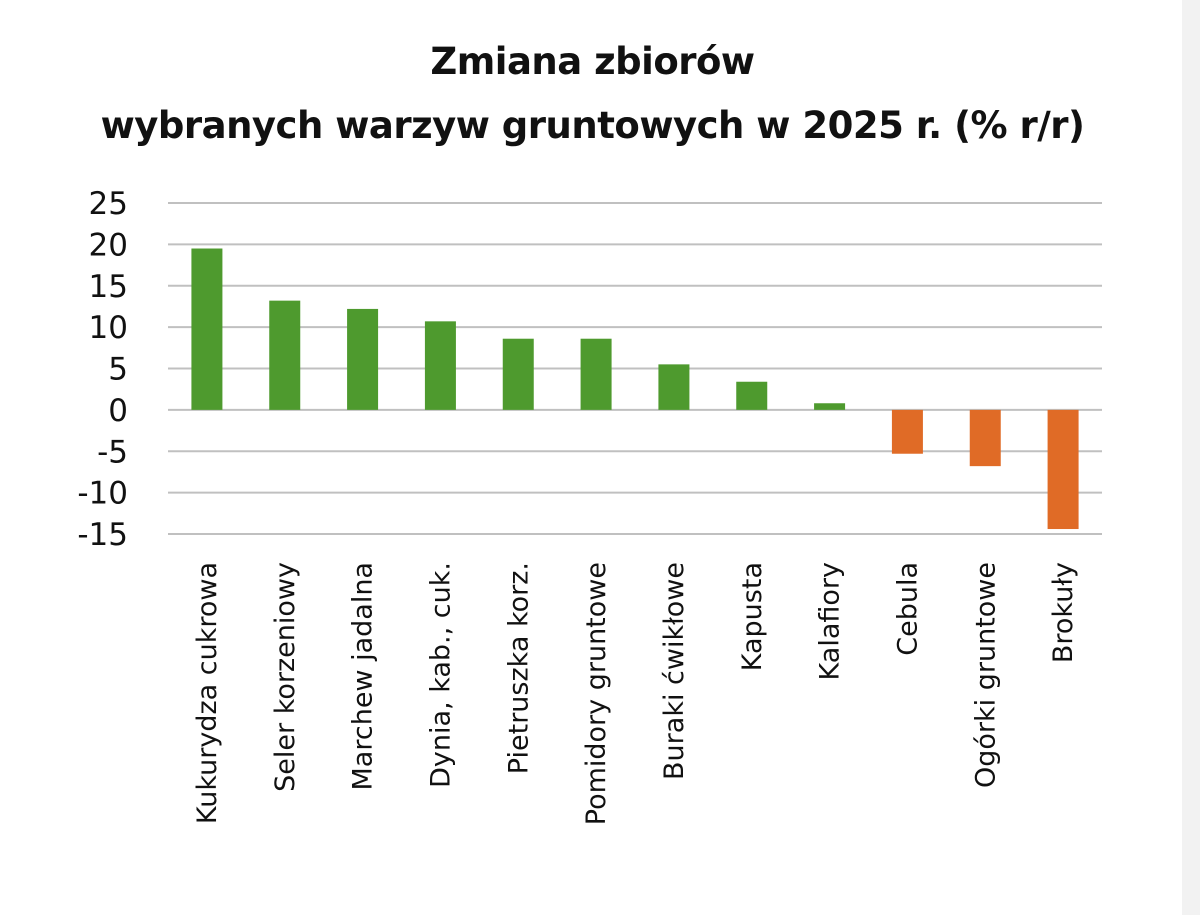 This screenshot has width=1200, height=915. Describe the element at coordinates (285, 677) in the screenshot. I see `x-category-label: Seler korzeniowy` at that location.